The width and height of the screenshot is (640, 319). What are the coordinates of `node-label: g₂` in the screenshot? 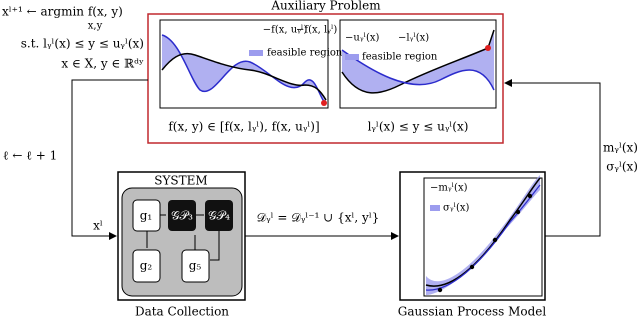 It's located at (146, 266).